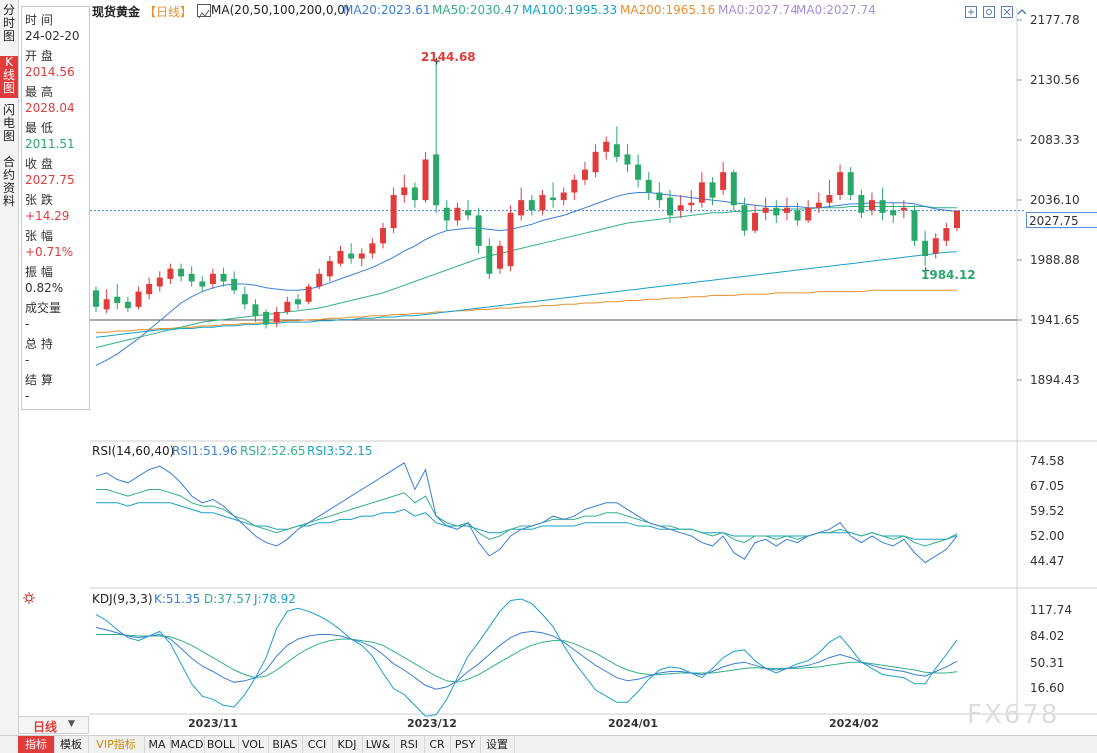  Describe the element at coordinates (378, 744) in the screenshot. I see `indicator-tab: LW&` at that location.